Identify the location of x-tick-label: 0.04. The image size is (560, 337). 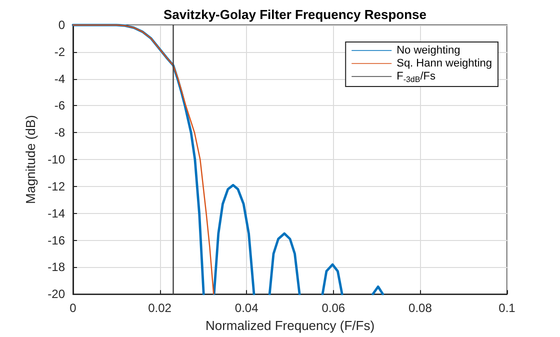
(246, 308).